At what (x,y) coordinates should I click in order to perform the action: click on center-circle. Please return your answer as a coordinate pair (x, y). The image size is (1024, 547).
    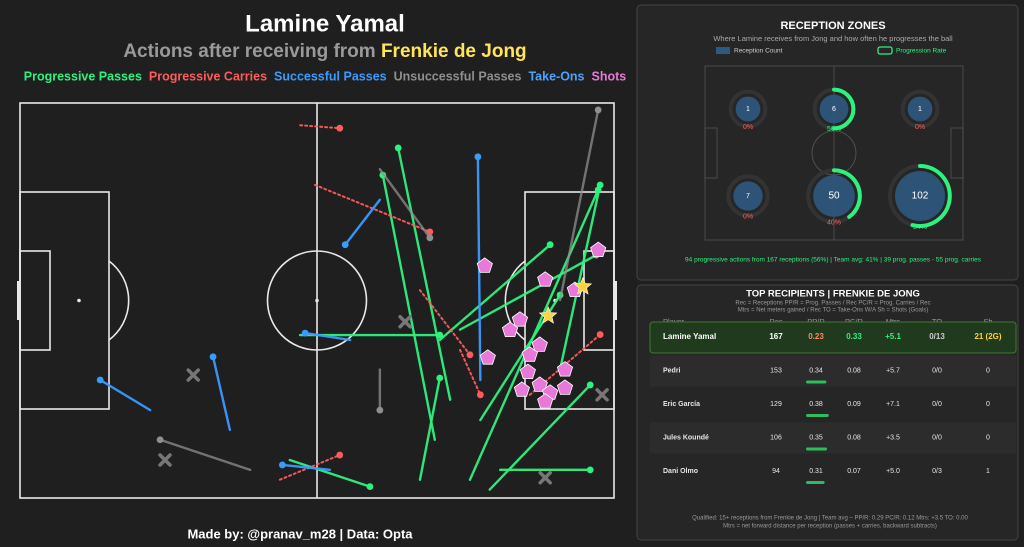
    Looking at the image, I should click on (317, 300).